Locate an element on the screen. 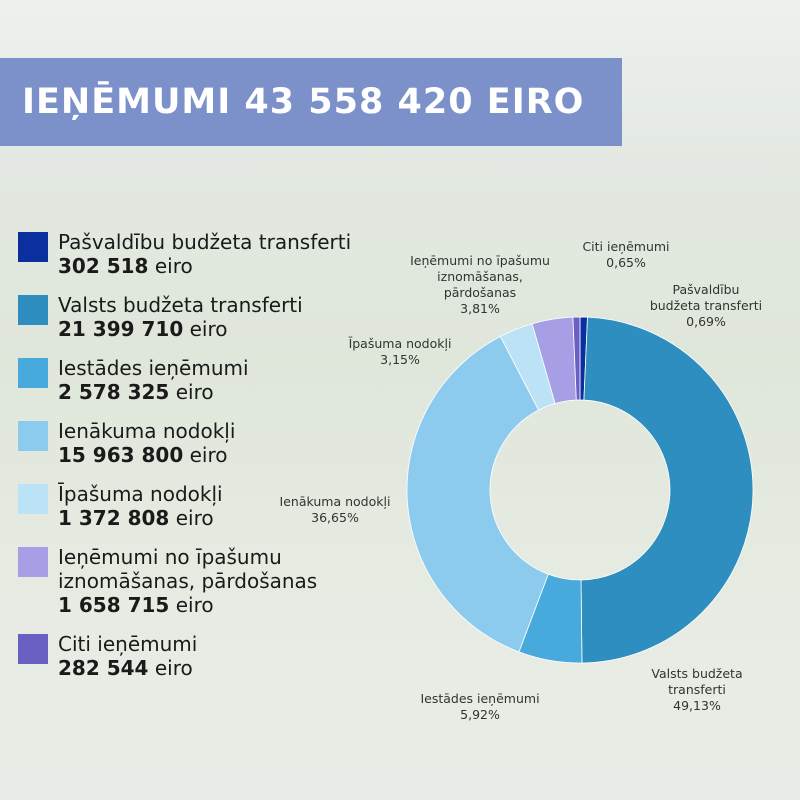 Image resolution: width=800 pixels, height=800 pixels. amount-value: 21 399 710 is located at coordinates (121, 329).